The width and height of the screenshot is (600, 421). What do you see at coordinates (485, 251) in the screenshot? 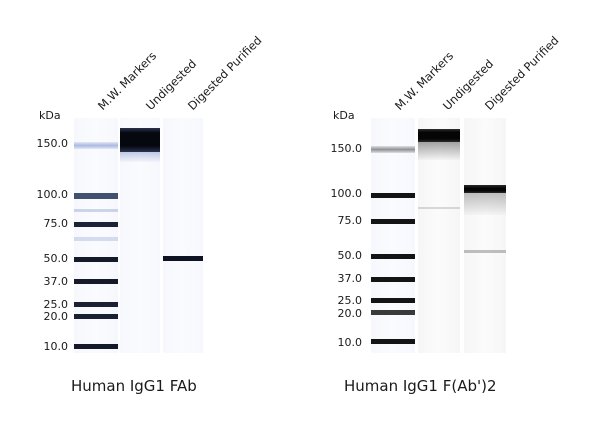
I see `digested-band-faint` at bounding box center [485, 251].